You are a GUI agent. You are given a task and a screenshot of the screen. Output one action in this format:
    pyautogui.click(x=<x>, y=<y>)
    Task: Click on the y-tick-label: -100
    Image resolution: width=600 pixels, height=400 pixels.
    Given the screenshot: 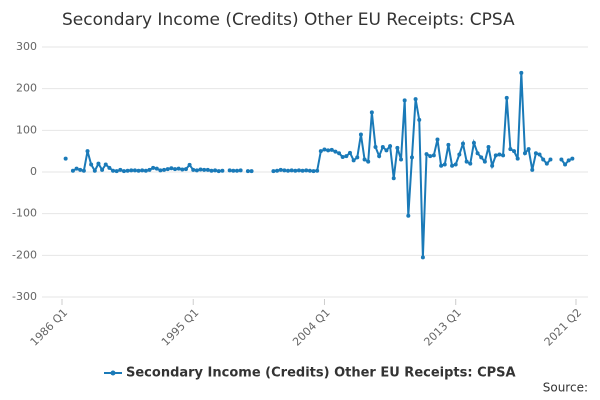 What is the action you would take?
    pyautogui.click(x=24, y=213)
    